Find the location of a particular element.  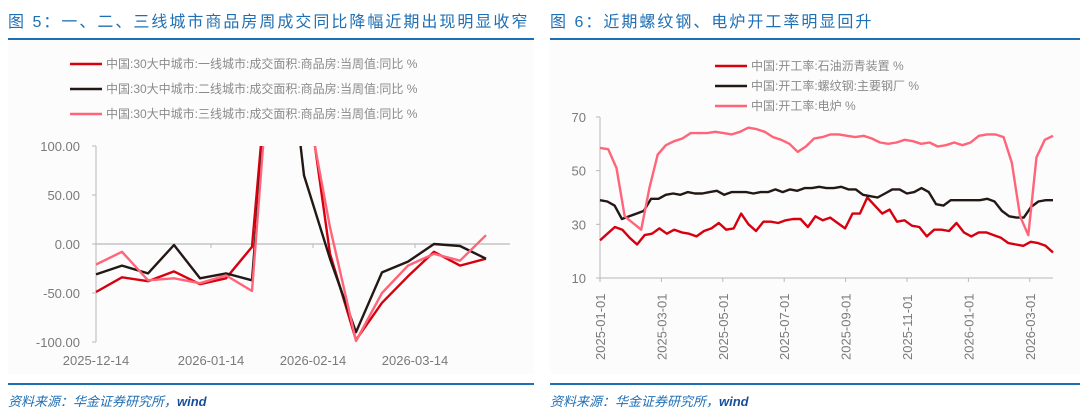

x-tick-label: 2026-03-14 is located at coordinates (415, 360).